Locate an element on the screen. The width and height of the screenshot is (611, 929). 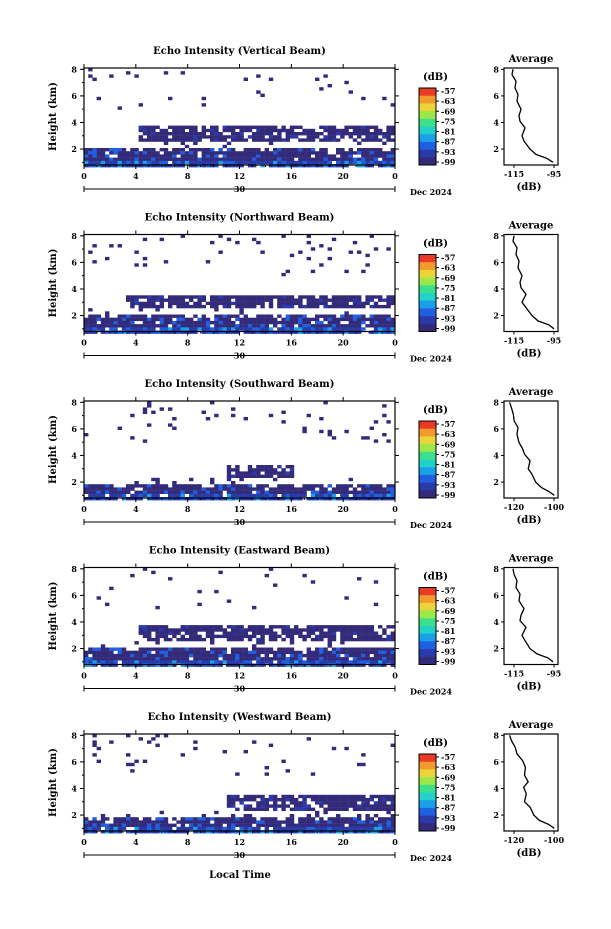
profile-y-tick-label: 6 is located at coordinates (496, 429).